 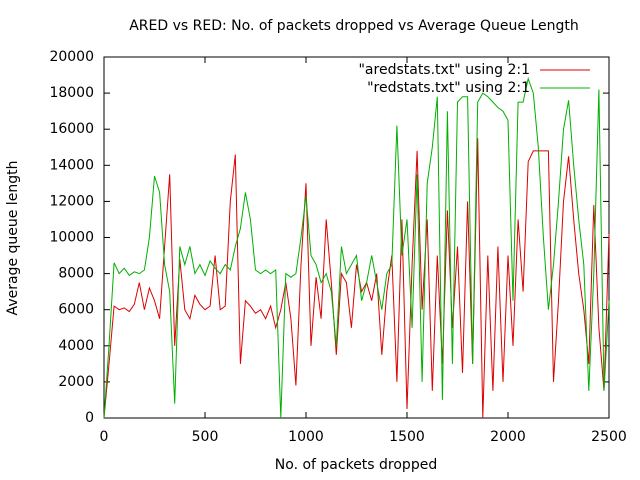 I want to click on x-tick-label: 2000, so click(x=508, y=437).